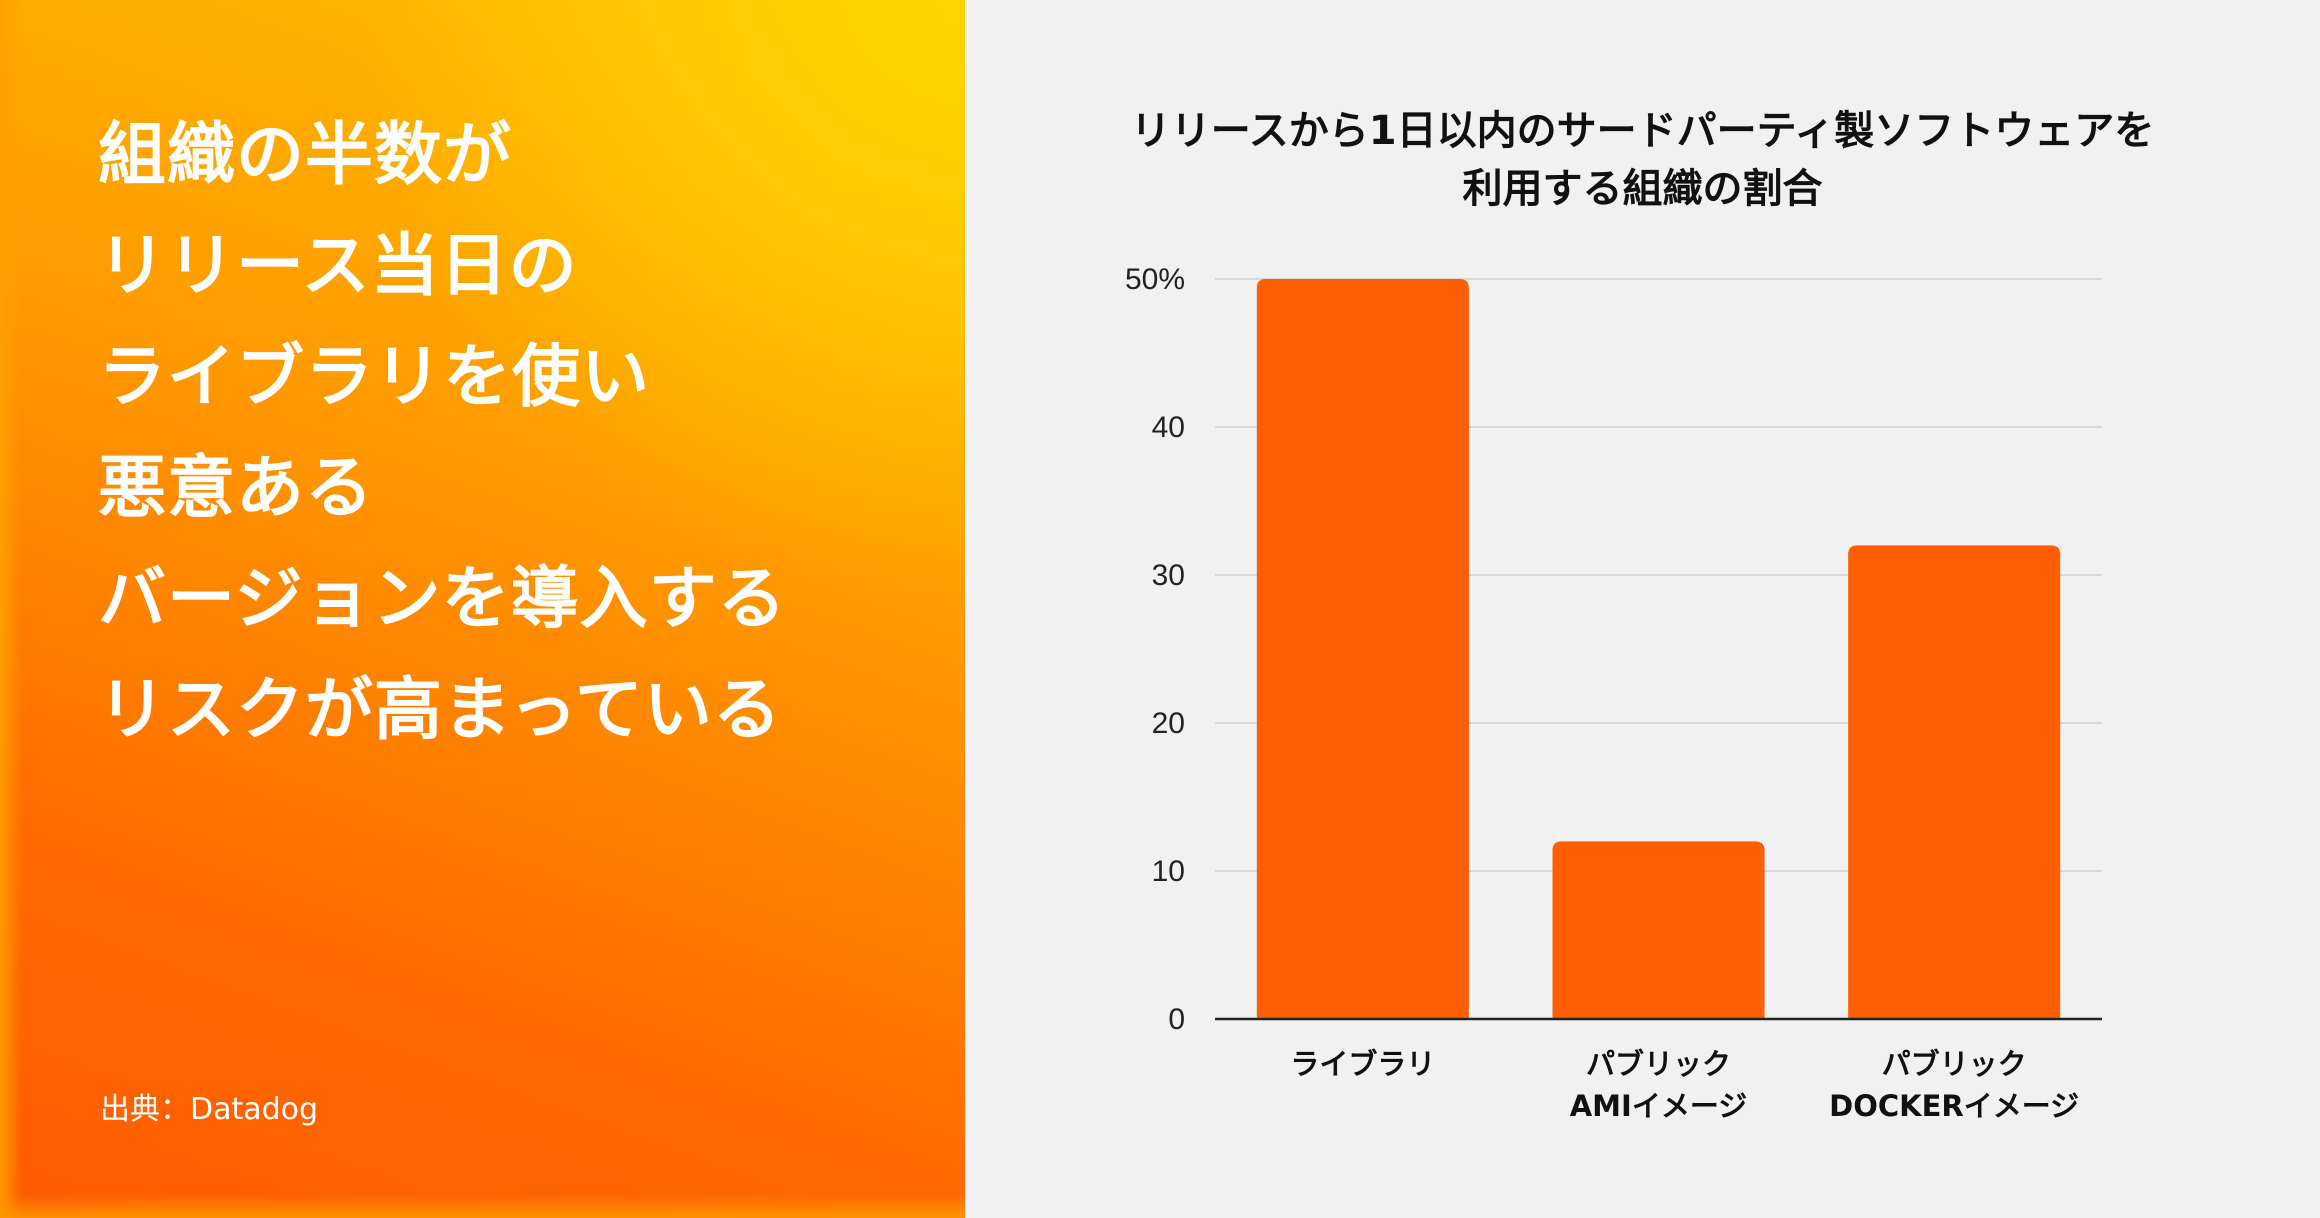 This screenshot has width=2320, height=1218. What do you see at coordinates (1168, 871) in the screenshot?
I see `y-tick-label: 10` at bounding box center [1168, 871].